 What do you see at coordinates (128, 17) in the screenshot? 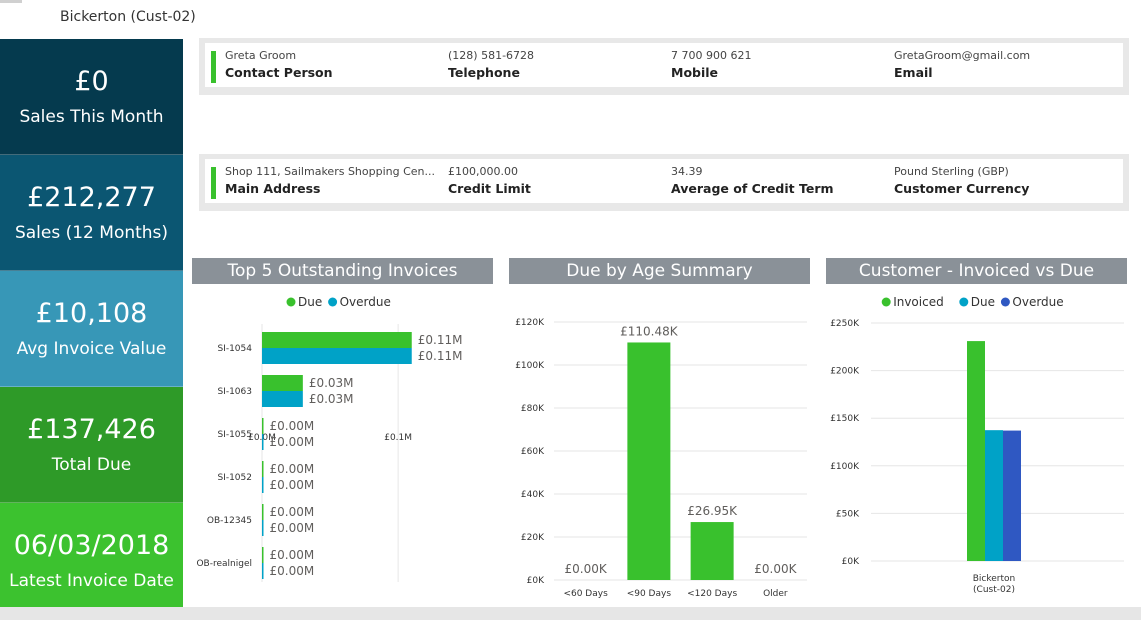
I see `page-title: Bickerton (Cust-02)` at bounding box center [128, 17].